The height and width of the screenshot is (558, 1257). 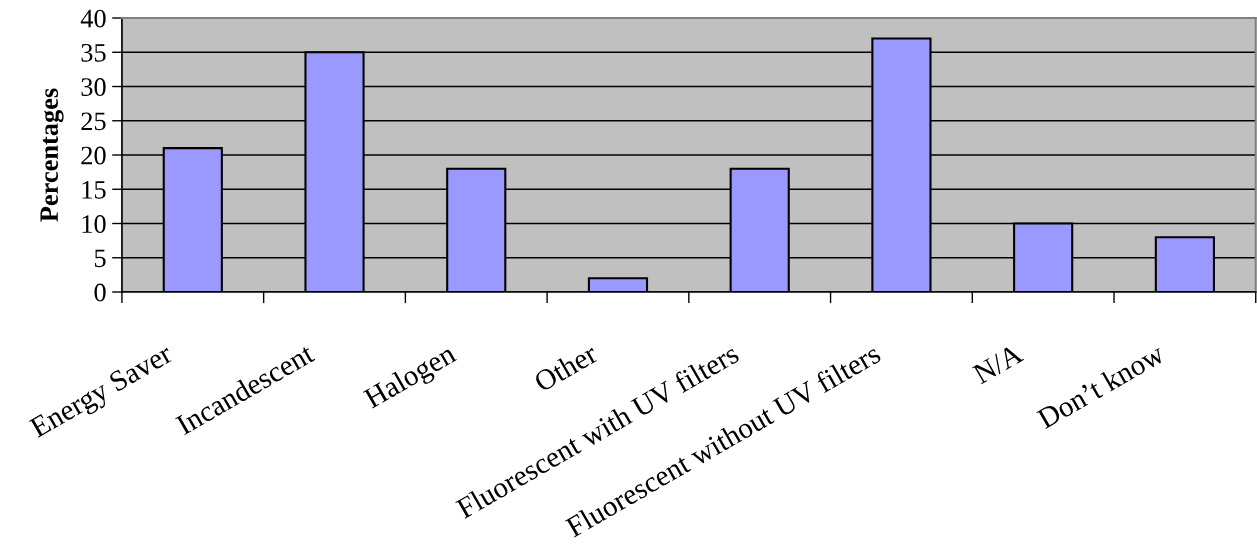 What do you see at coordinates (998, 363) in the screenshot?
I see `x-tick-label: N/A` at bounding box center [998, 363].